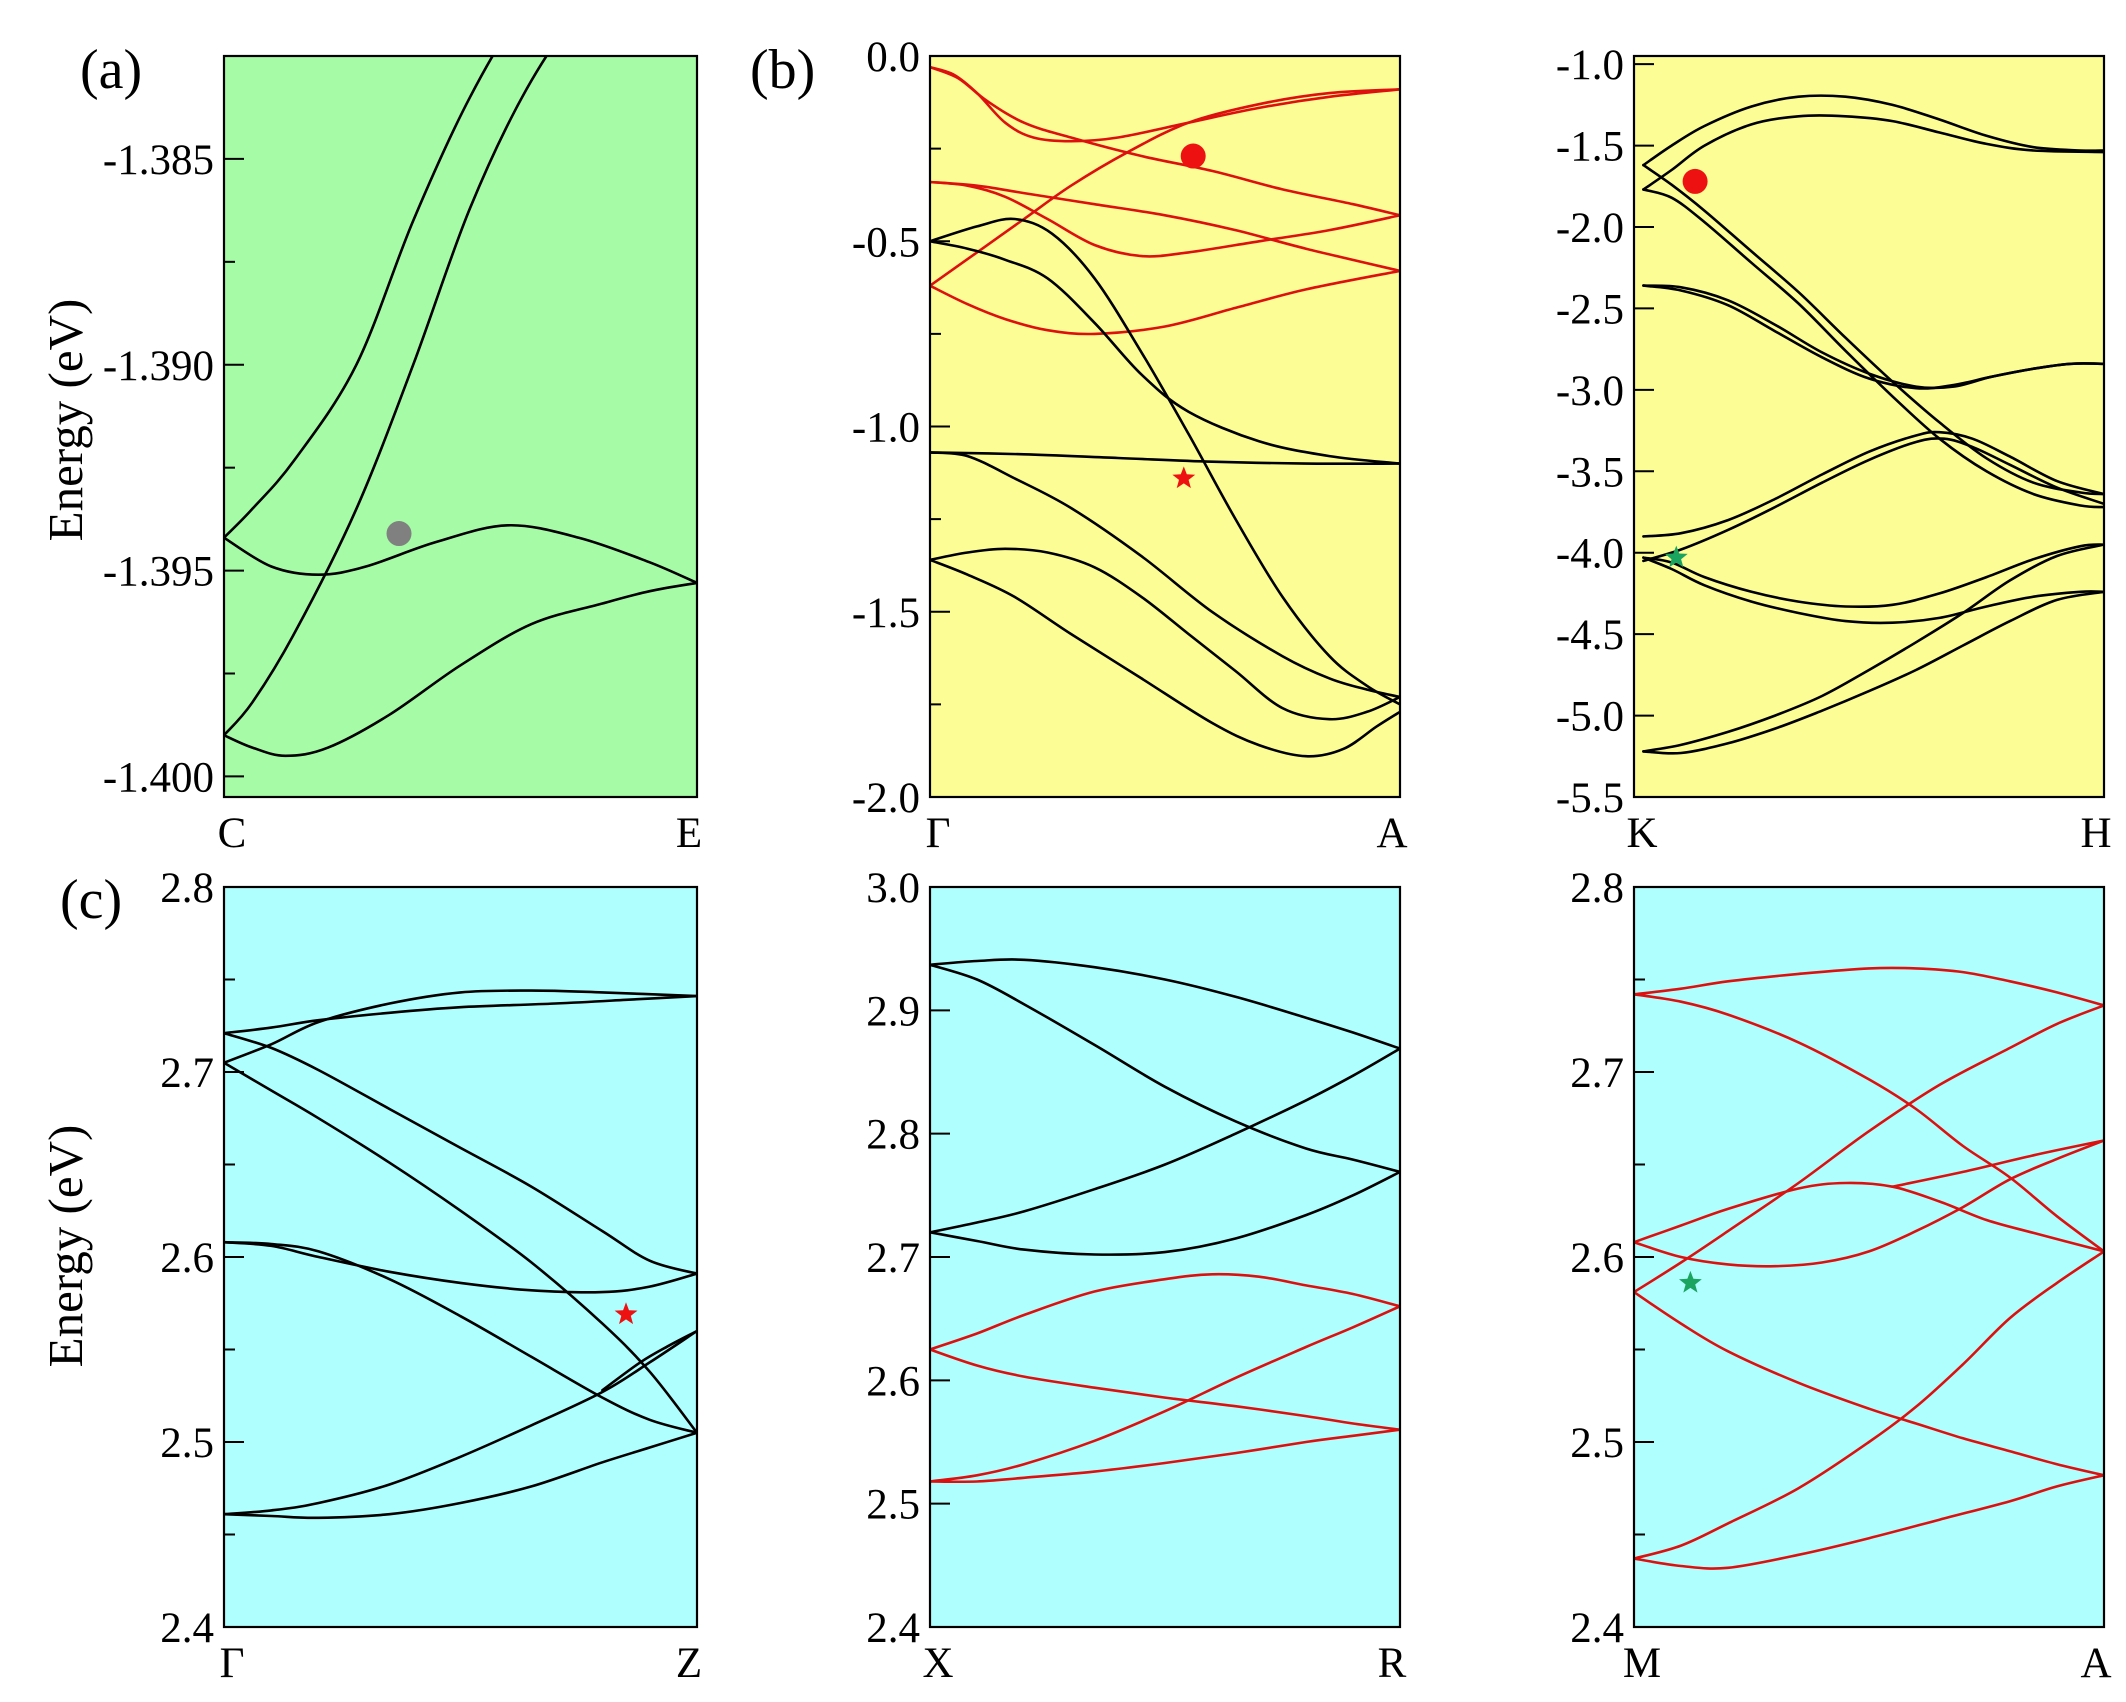 The width and height of the screenshot is (2126, 1702). Describe the element at coordinates (937, 1663) in the screenshot. I see `x-label-start-c2: X` at that location.